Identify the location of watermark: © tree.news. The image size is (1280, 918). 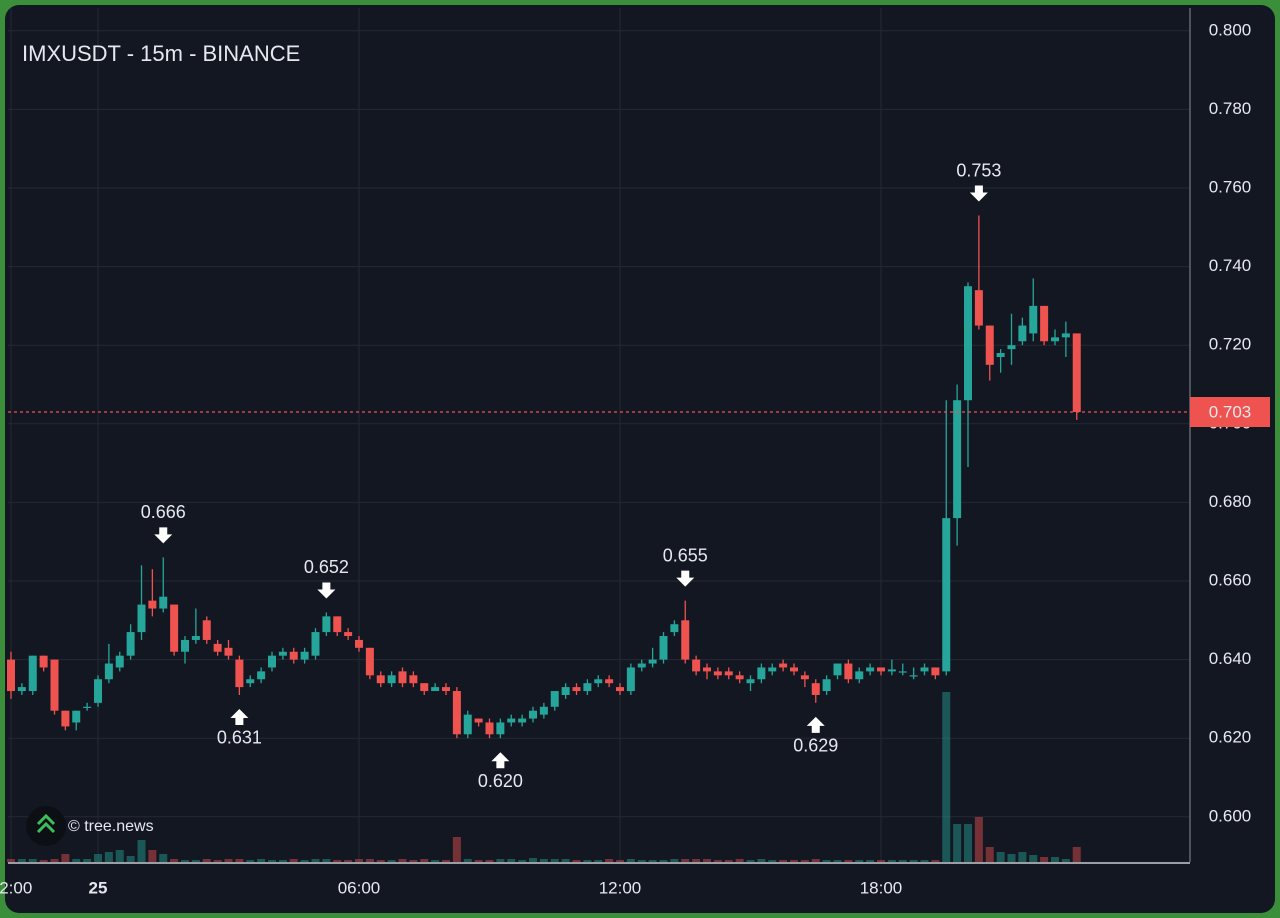
(111, 826).